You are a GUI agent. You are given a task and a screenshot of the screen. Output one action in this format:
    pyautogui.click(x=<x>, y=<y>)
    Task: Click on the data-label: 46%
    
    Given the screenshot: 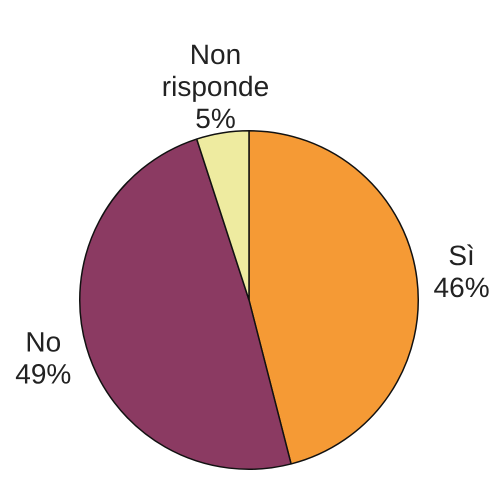 What is the action you would take?
    pyautogui.click(x=462, y=287)
    